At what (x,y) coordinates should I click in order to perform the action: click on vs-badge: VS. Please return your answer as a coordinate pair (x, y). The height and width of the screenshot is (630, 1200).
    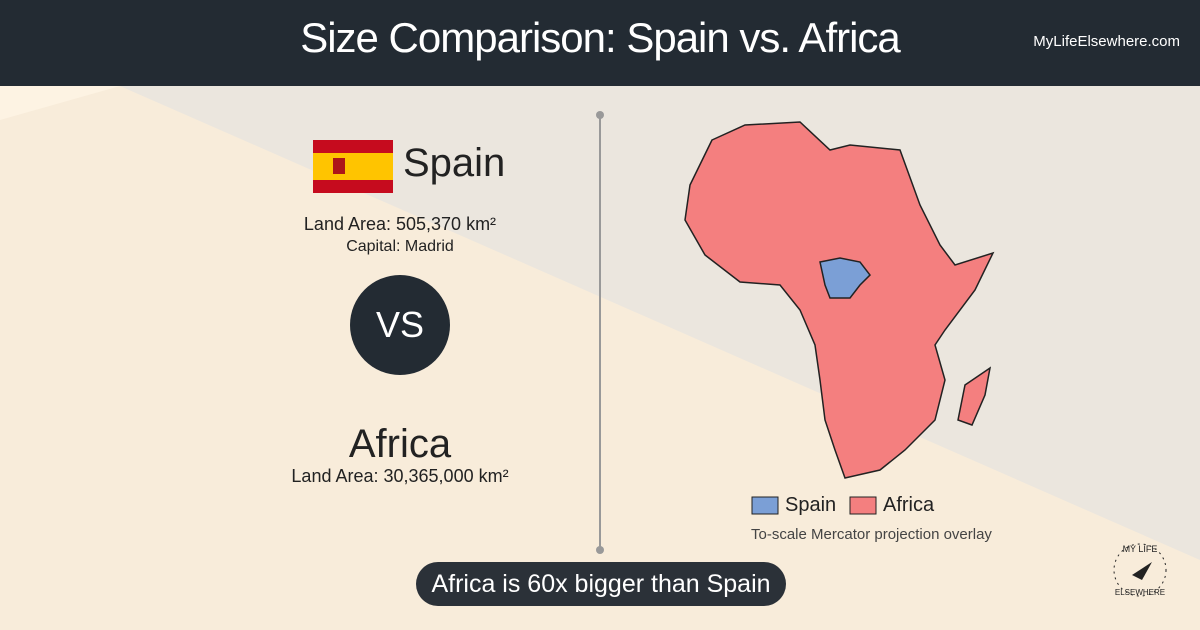
    Looking at the image, I should click on (400, 325).